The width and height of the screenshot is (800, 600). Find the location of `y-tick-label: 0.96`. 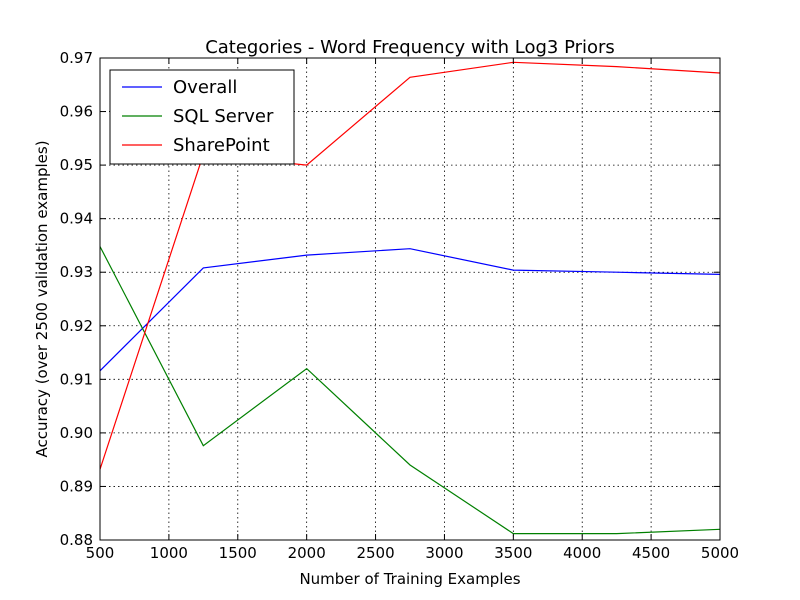

y-tick-label: 0.96 is located at coordinates (76, 112).